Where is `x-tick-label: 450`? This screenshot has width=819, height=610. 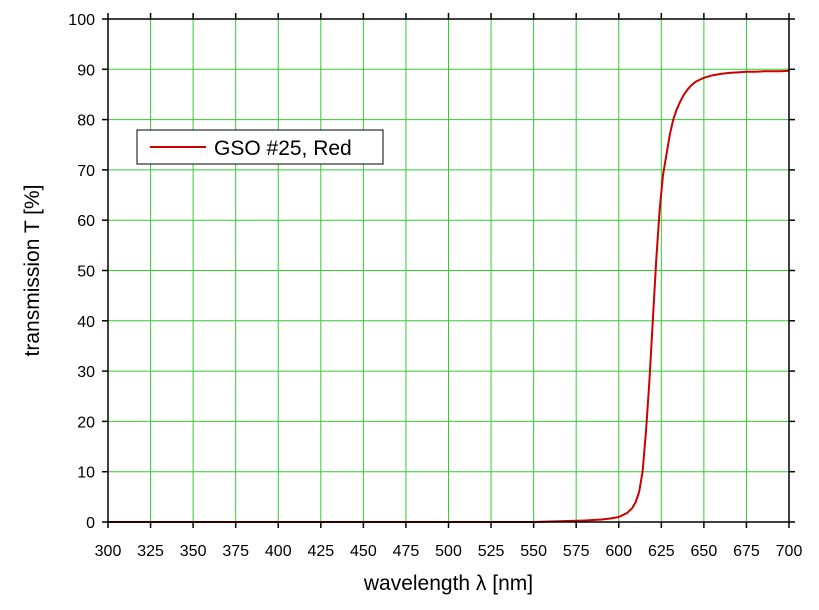 x-tick-label: 450 is located at coordinates (363, 551).